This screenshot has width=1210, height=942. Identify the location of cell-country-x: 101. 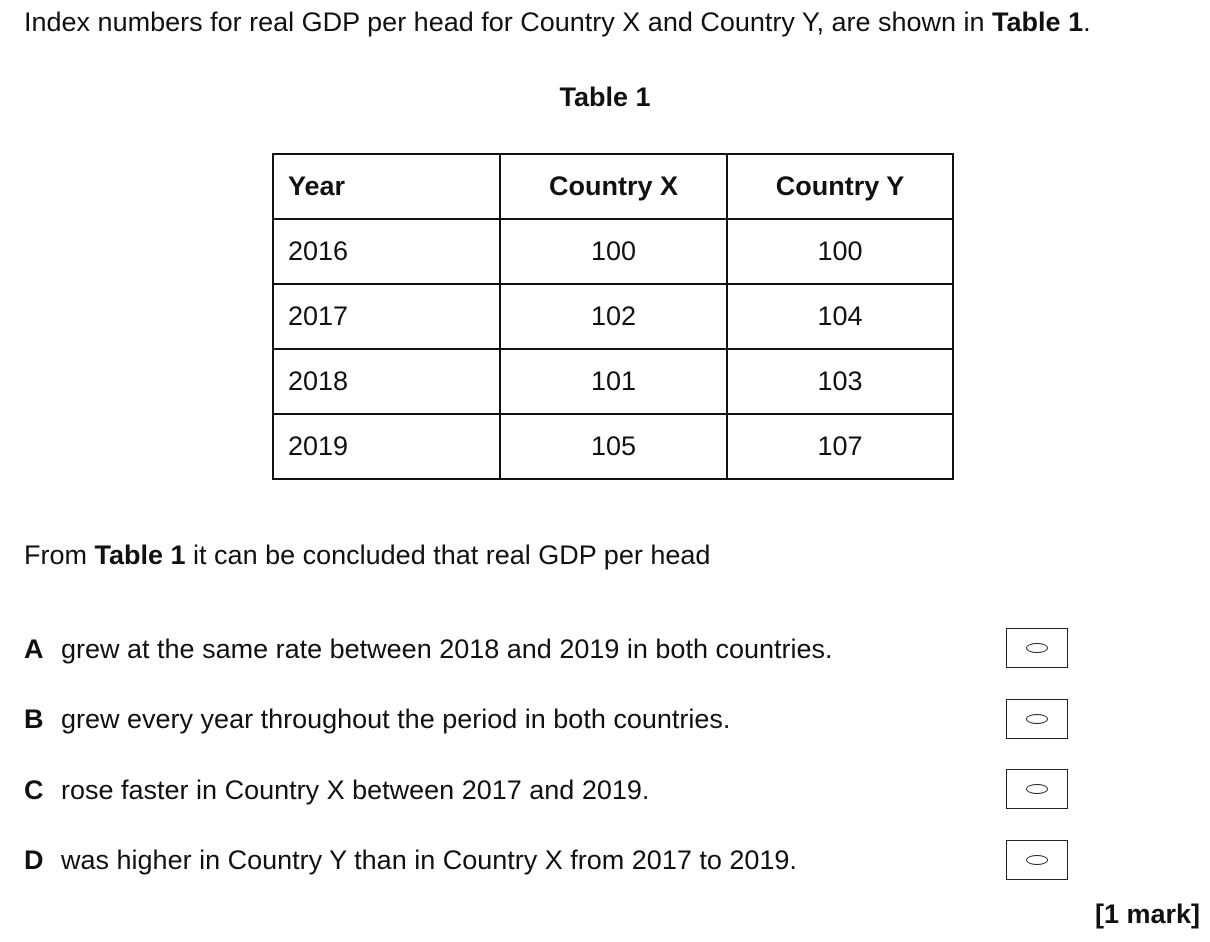
(613, 381).